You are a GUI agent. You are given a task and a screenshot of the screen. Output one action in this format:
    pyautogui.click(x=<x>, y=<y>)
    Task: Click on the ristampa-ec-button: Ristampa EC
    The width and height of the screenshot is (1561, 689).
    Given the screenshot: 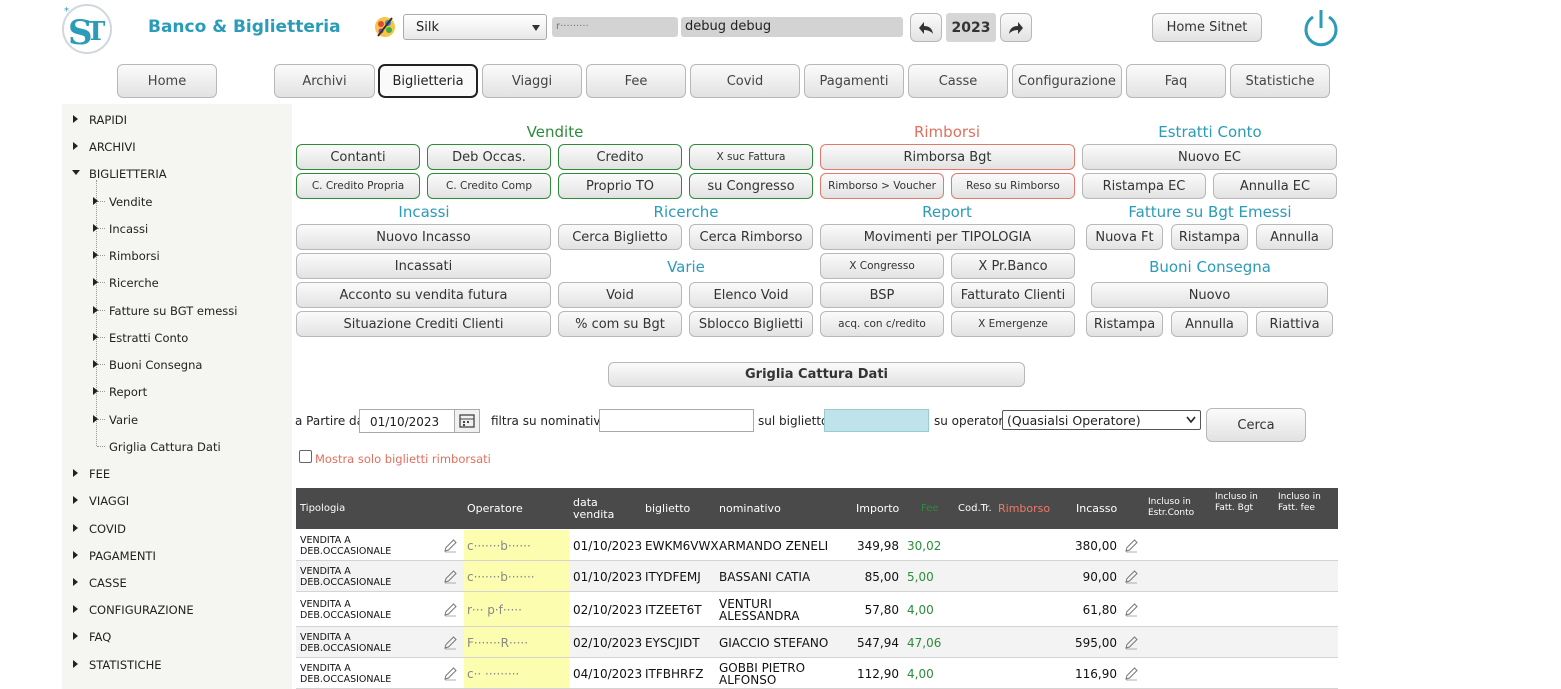 What is the action you would take?
    pyautogui.click(x=1144, y=186)
    